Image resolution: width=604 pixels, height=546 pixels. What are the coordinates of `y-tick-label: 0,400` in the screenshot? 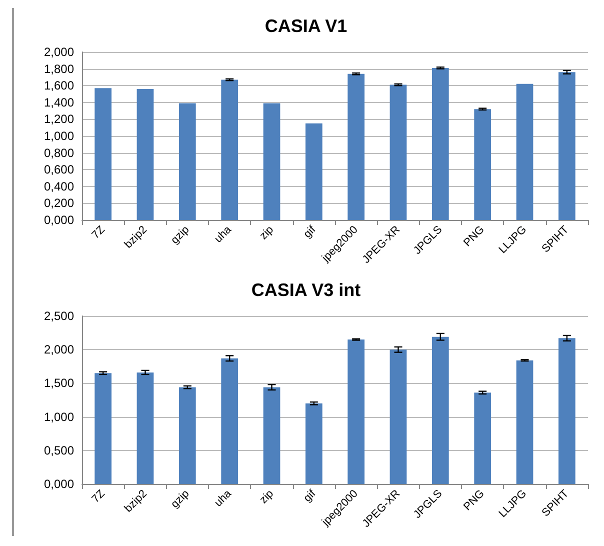 It's located at (59, 186).